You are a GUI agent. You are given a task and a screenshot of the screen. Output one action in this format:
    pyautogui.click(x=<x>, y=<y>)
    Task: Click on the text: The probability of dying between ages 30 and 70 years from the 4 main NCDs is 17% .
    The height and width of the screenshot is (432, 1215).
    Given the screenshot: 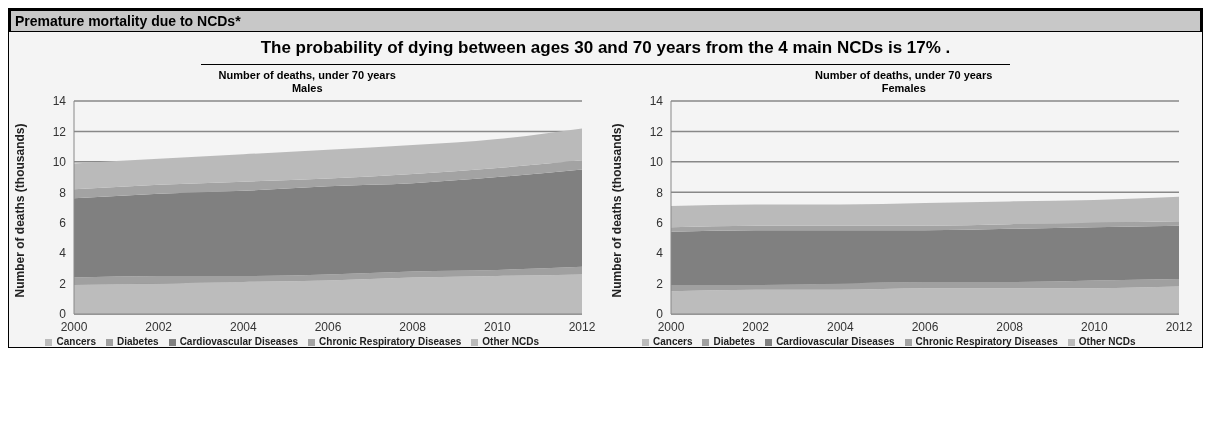 What is the action you would take?
    pyautogui.click(x=605, y=51)
    